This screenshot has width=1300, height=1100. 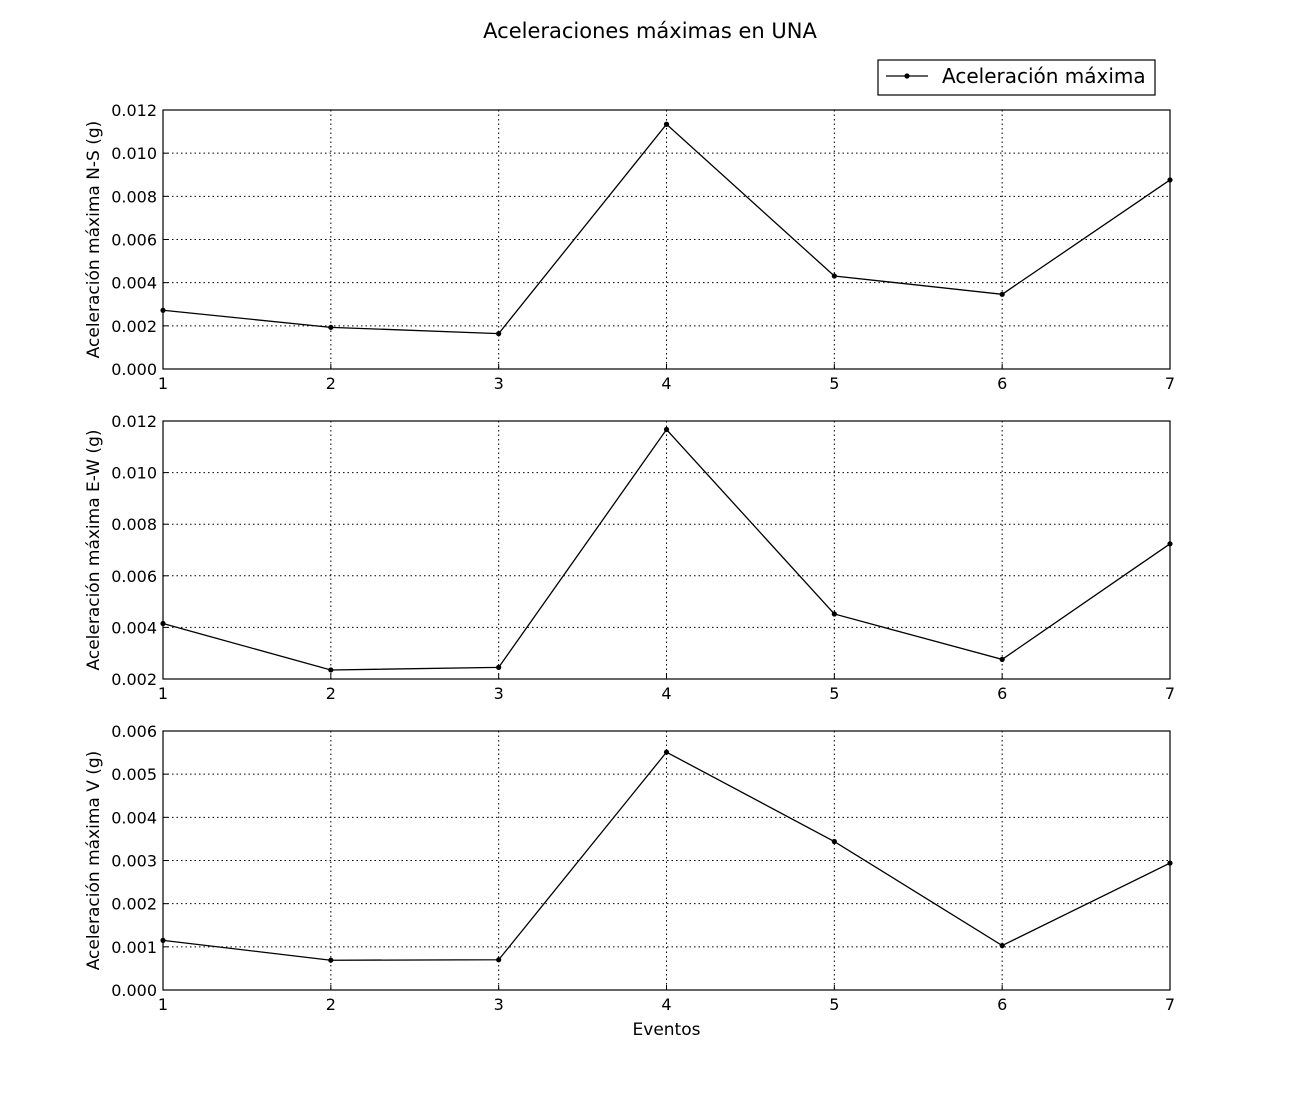 What do you see at coordinates (94, 240) in the screenshot?
I see `y-axis-label: Aceleración máxima N-S (g)` at bounding box center [94, 240].